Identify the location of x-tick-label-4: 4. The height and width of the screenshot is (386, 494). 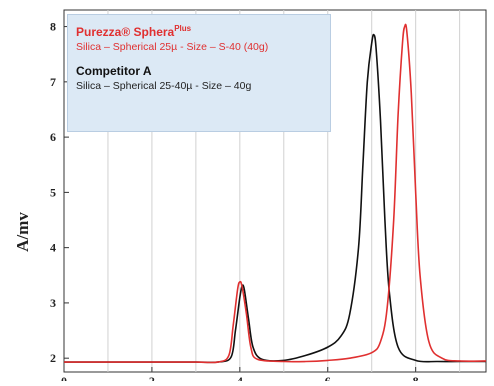
(240, 377).